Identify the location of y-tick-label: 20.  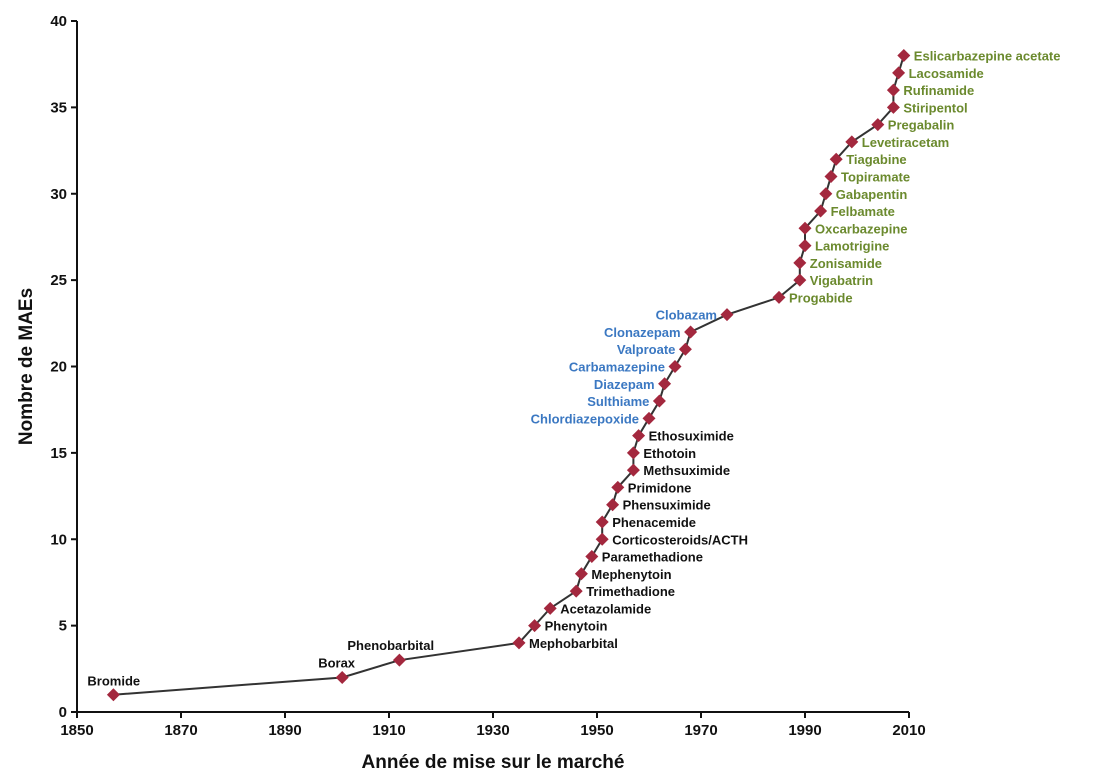
(58, 367).